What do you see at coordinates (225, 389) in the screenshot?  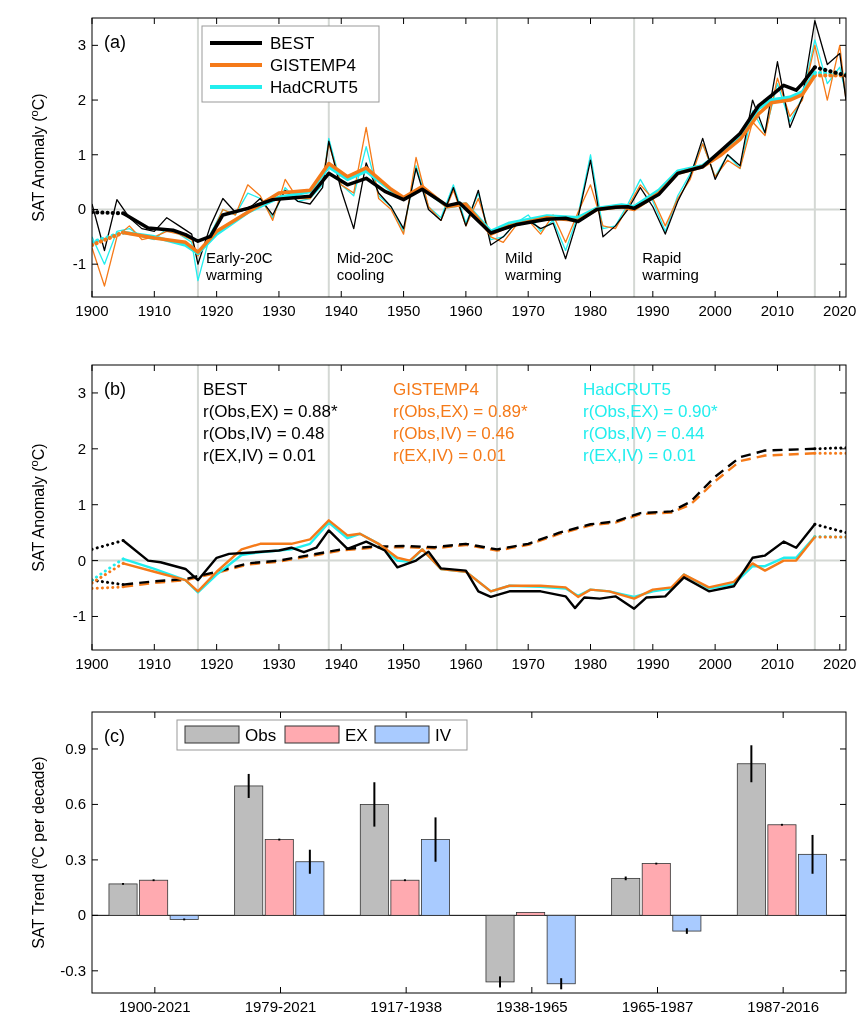 I see `annotation: BEST` at bounding box center [225, 389].